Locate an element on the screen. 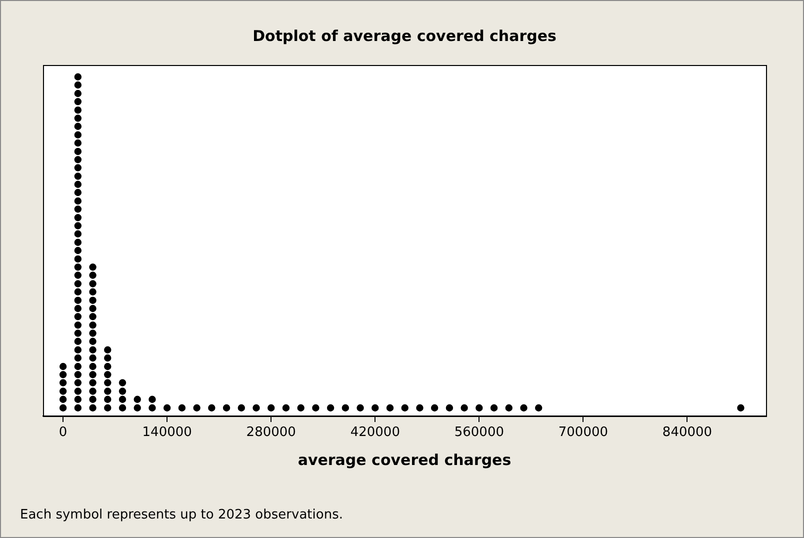 This screenshot has width=804, height=538. x-tick-label: 560000 is located at coordinates (479, 432).